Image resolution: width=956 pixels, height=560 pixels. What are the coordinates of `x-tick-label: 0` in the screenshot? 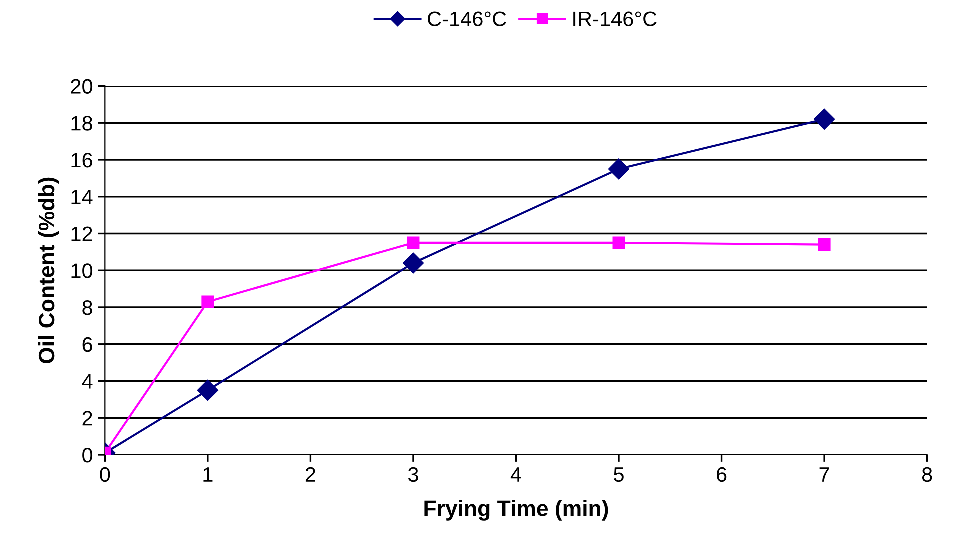 It's located at (105, 474).